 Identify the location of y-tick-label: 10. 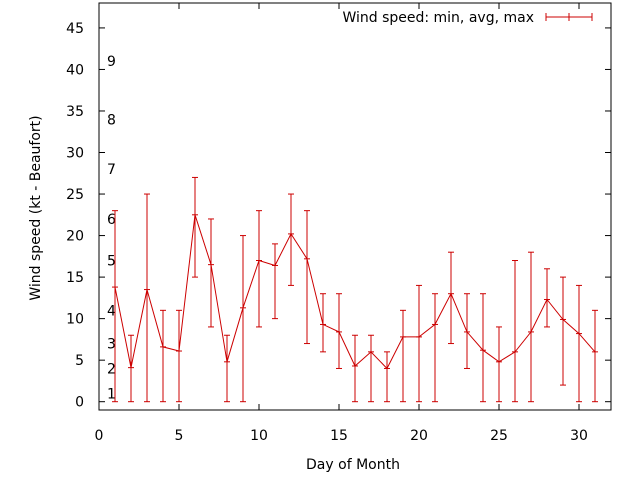
(75, 320).